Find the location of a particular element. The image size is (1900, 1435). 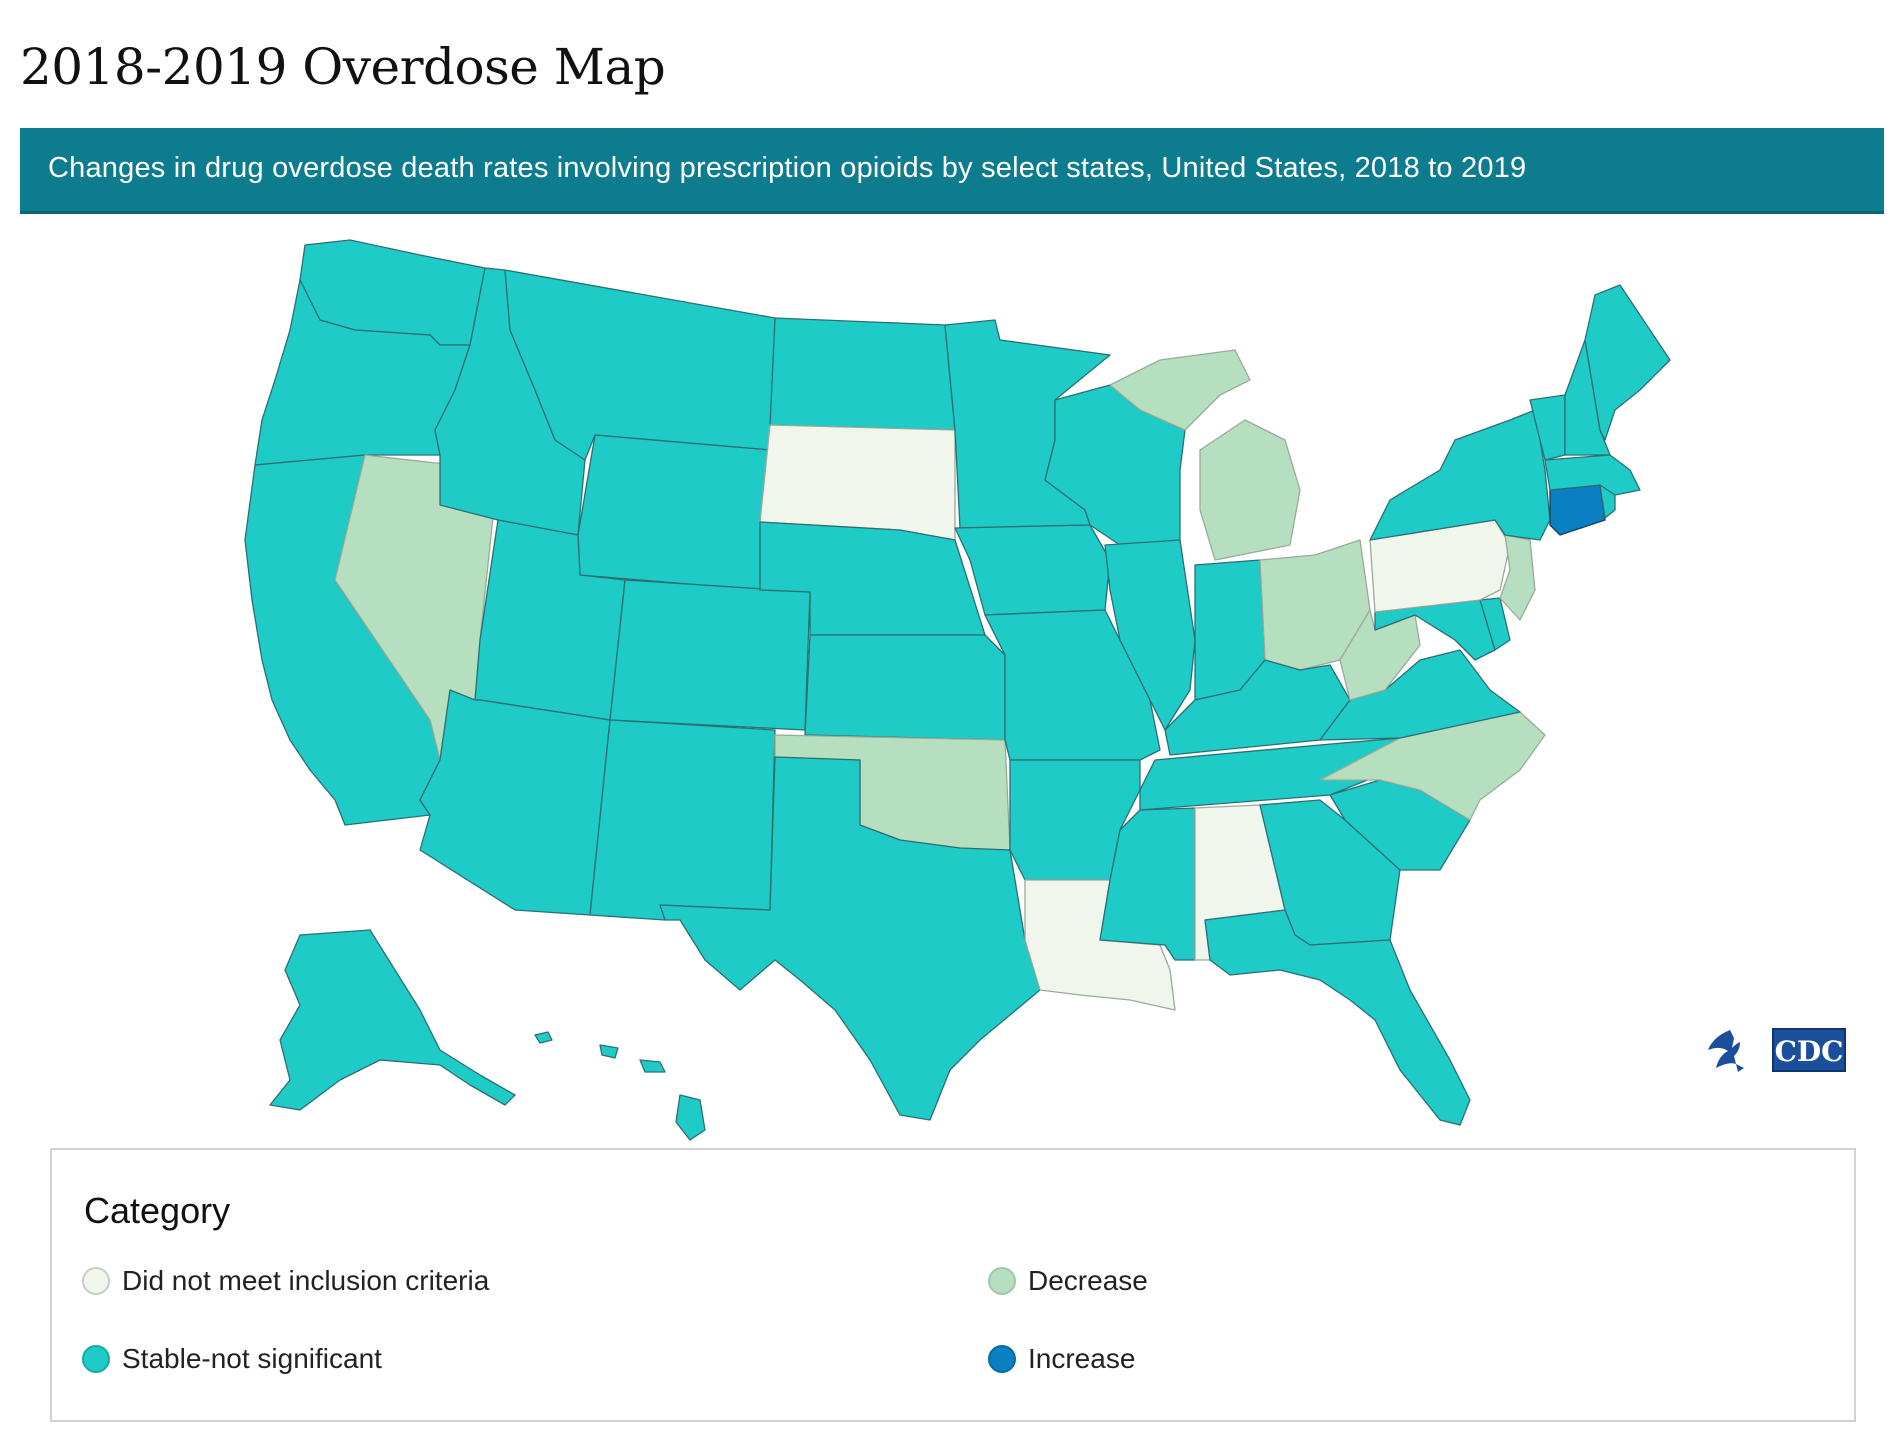

legend-item-increase: Increase is located at coordinates (1061, 1359).